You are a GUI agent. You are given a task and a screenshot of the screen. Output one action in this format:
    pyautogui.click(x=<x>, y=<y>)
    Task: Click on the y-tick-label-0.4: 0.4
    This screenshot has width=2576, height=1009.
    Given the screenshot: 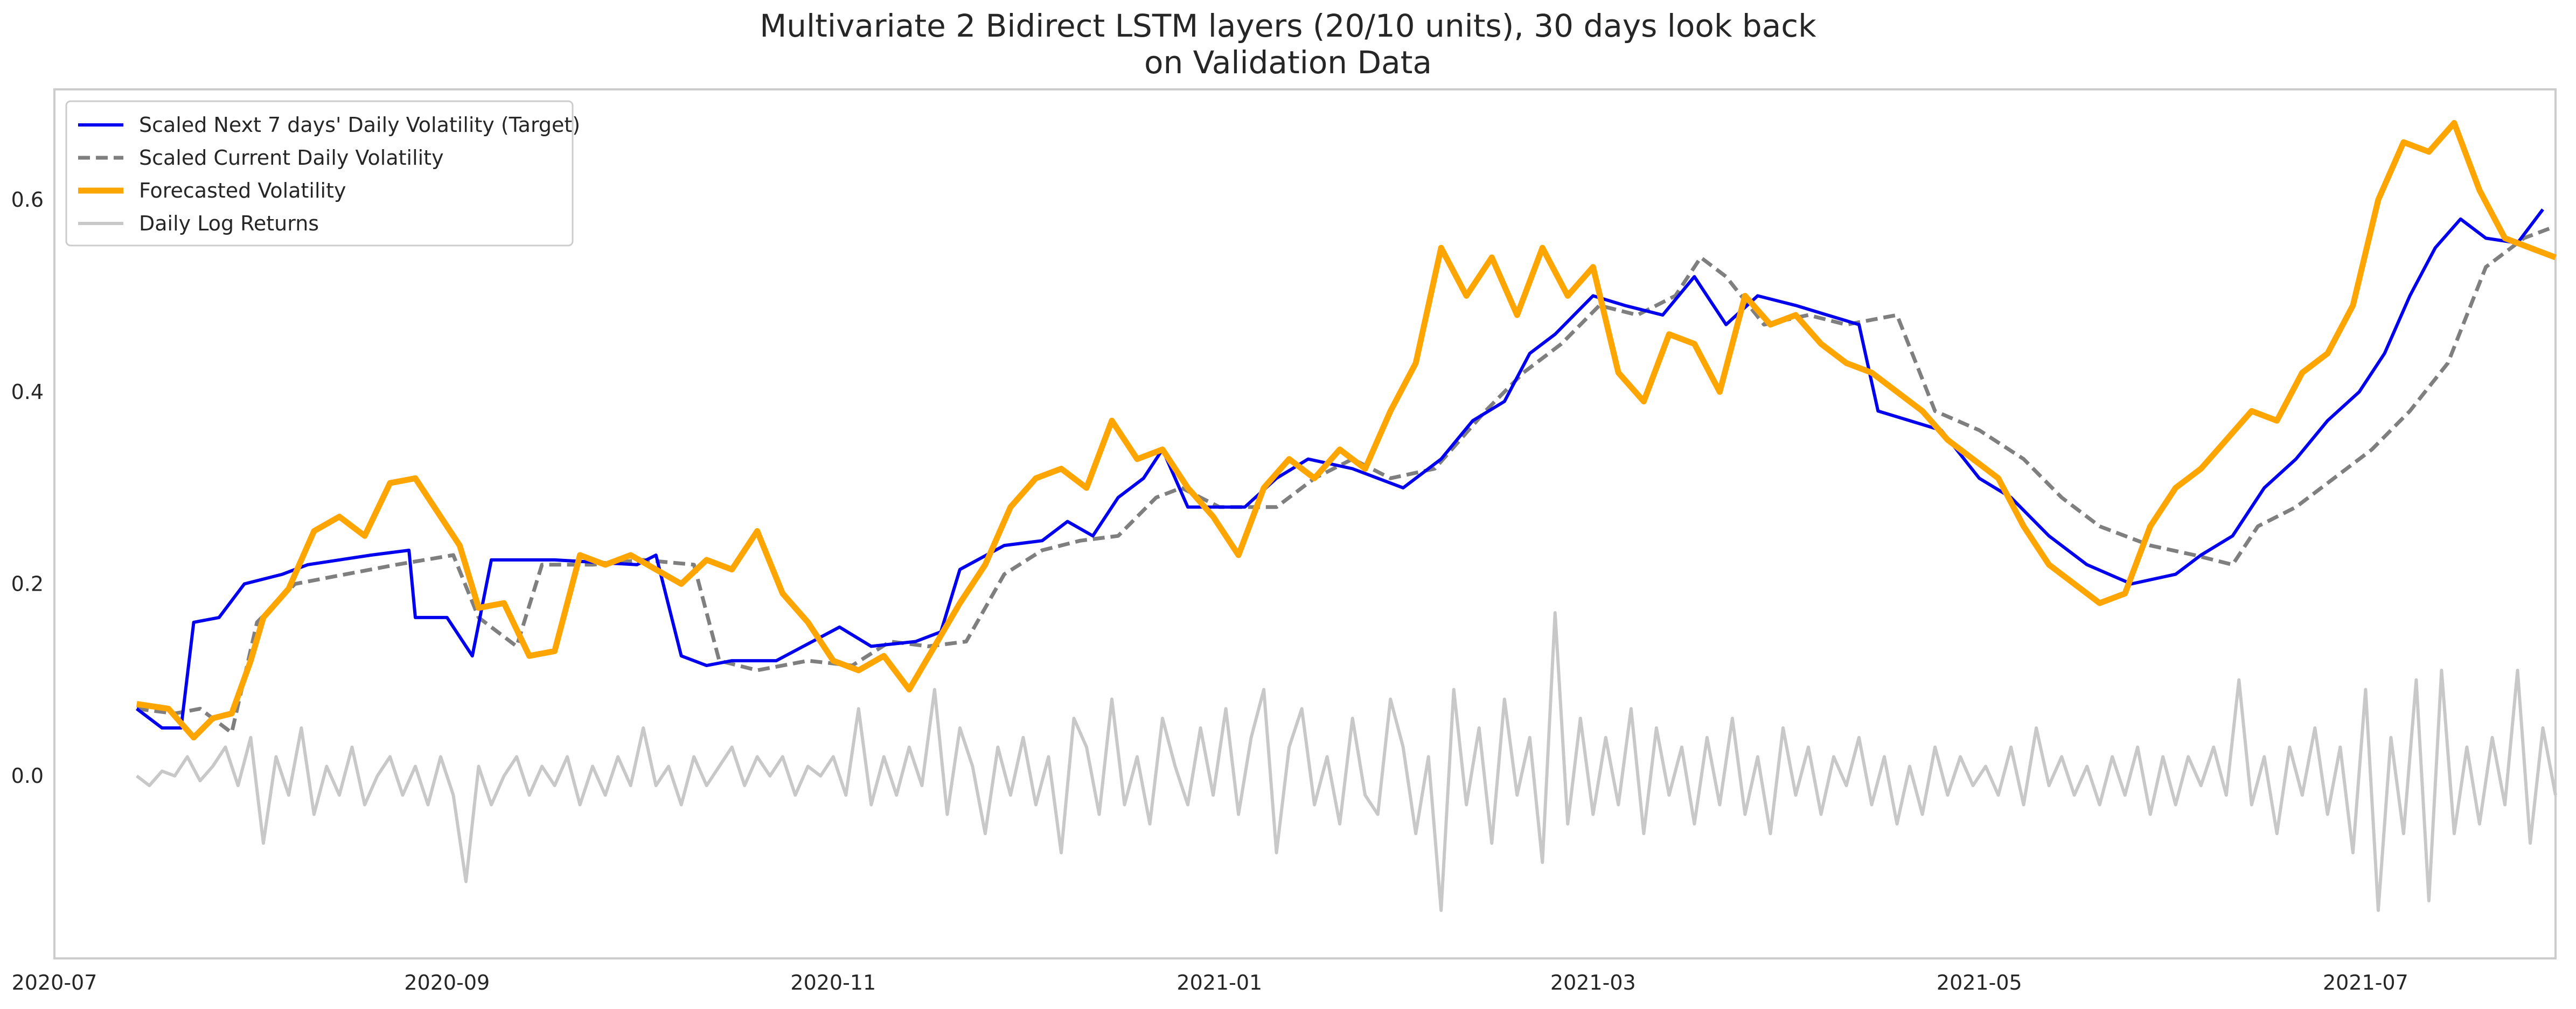 What is the action you would take?
    pyautogui.click(x=28, y=392)
    